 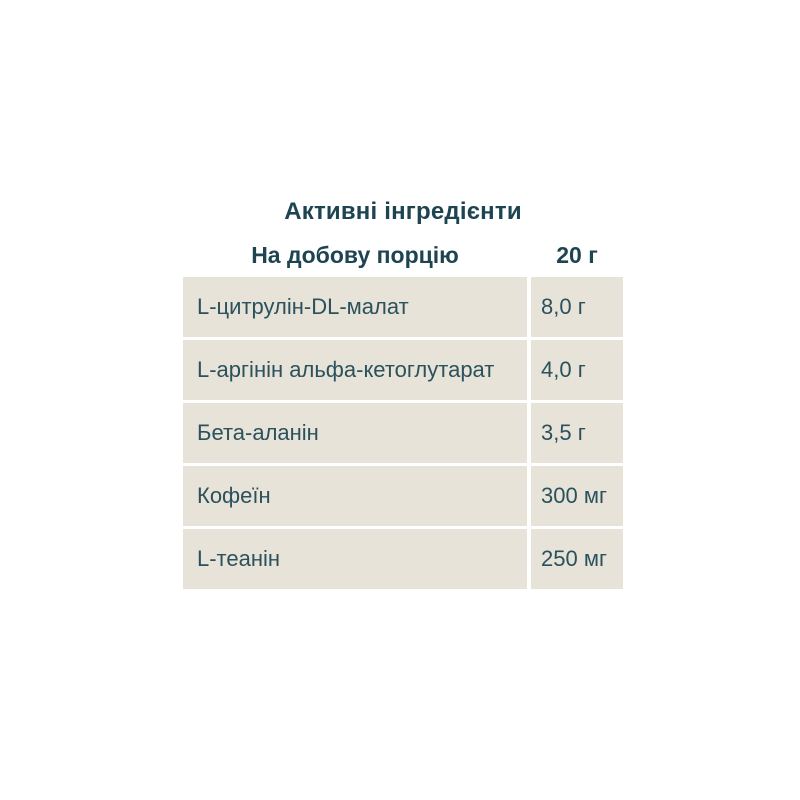 What do you see at coordinates (355, 307) in the screenshot?
I see `ingredient-name: L-цитрулін-DL-малат` at bounding box center [355, 307].